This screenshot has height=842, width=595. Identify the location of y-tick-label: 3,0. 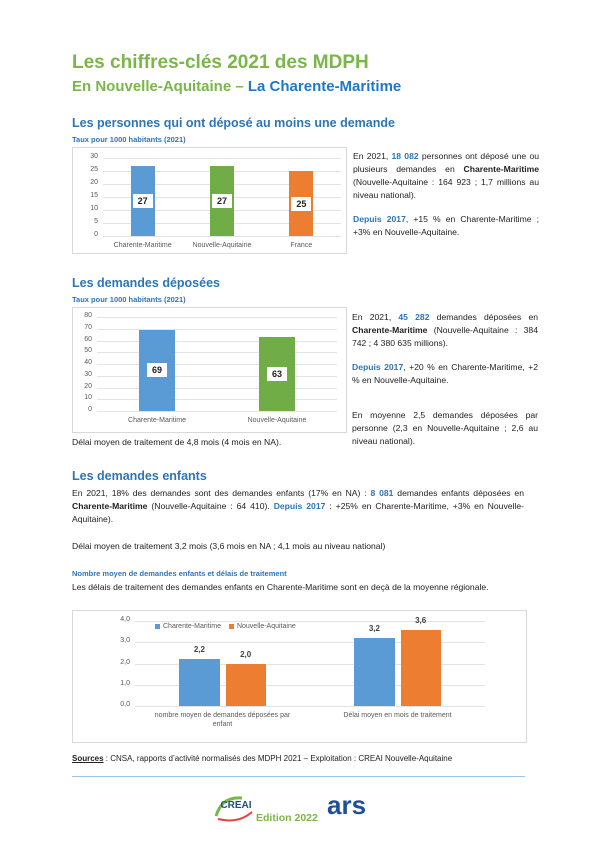
(125, 641).